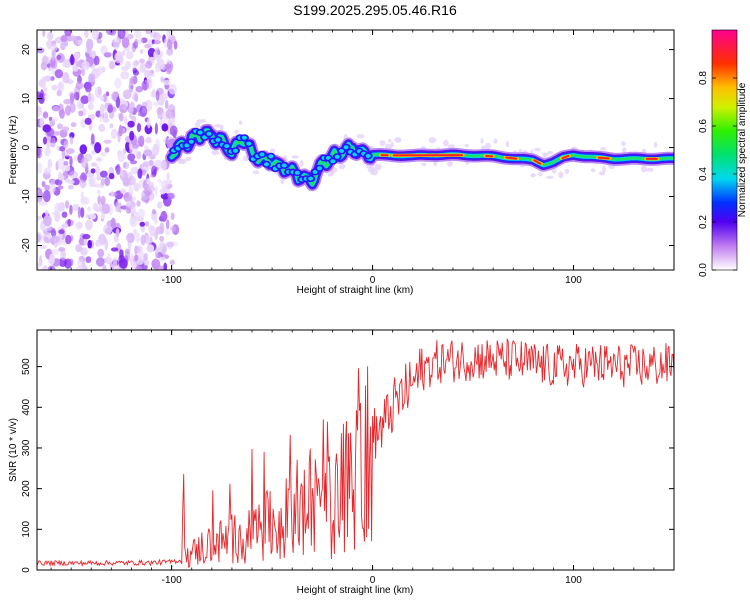 This screenshot has height=605, width=750. I want to click on spectrogram-ytick-label: 20, so click(26, 50).